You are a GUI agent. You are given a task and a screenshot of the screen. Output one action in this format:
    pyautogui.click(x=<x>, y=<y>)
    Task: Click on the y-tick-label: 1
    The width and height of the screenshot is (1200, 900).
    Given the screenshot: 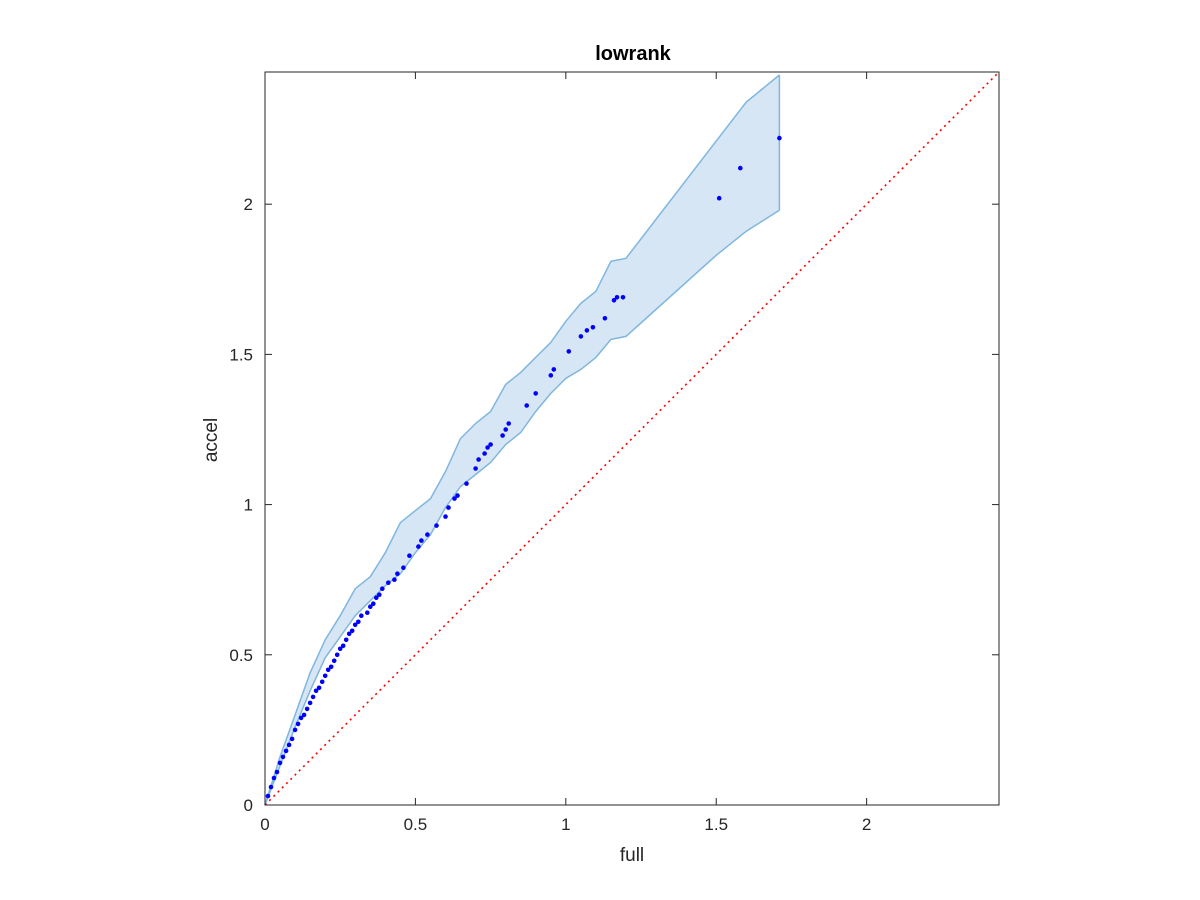 What is the action you would take?
    pyautogui.click(x=248, y=505)
    